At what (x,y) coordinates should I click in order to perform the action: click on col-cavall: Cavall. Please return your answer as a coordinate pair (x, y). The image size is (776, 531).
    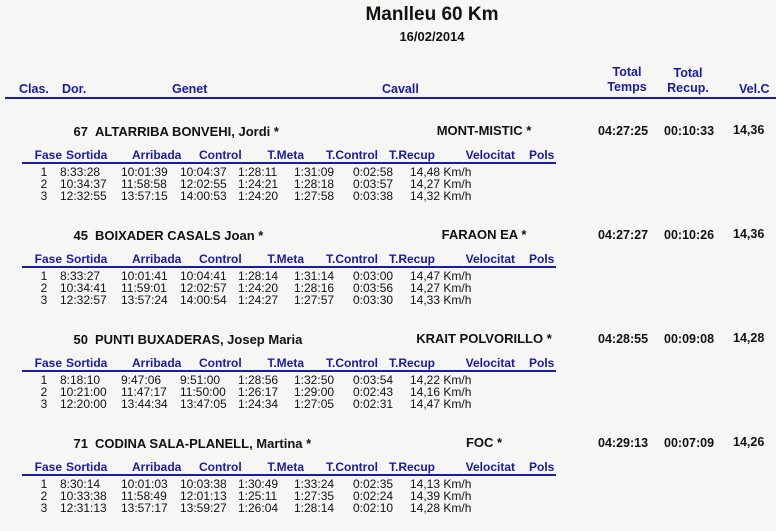
    Looking at the image, I should click on (400, 89).